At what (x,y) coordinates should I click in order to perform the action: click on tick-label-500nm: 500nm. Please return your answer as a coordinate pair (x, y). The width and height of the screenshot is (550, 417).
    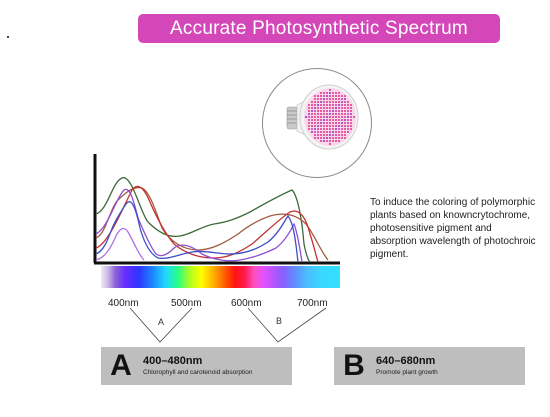
    Looking at the image, I should click on (186, 303).